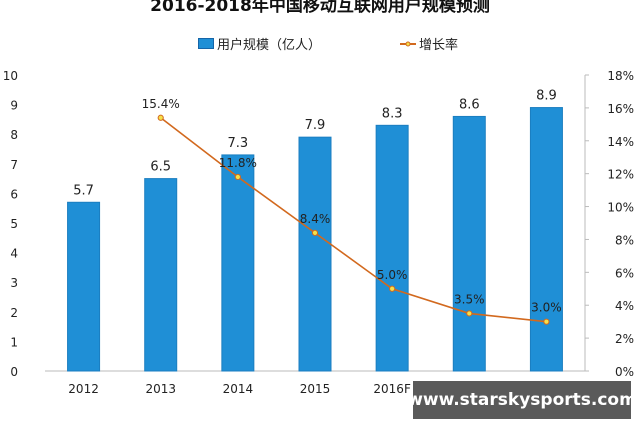 The image size is (640, 427). Describe the element at coordinates (14, 313) in the screenshot. I see `y-left-tick-label: 2` at that location.